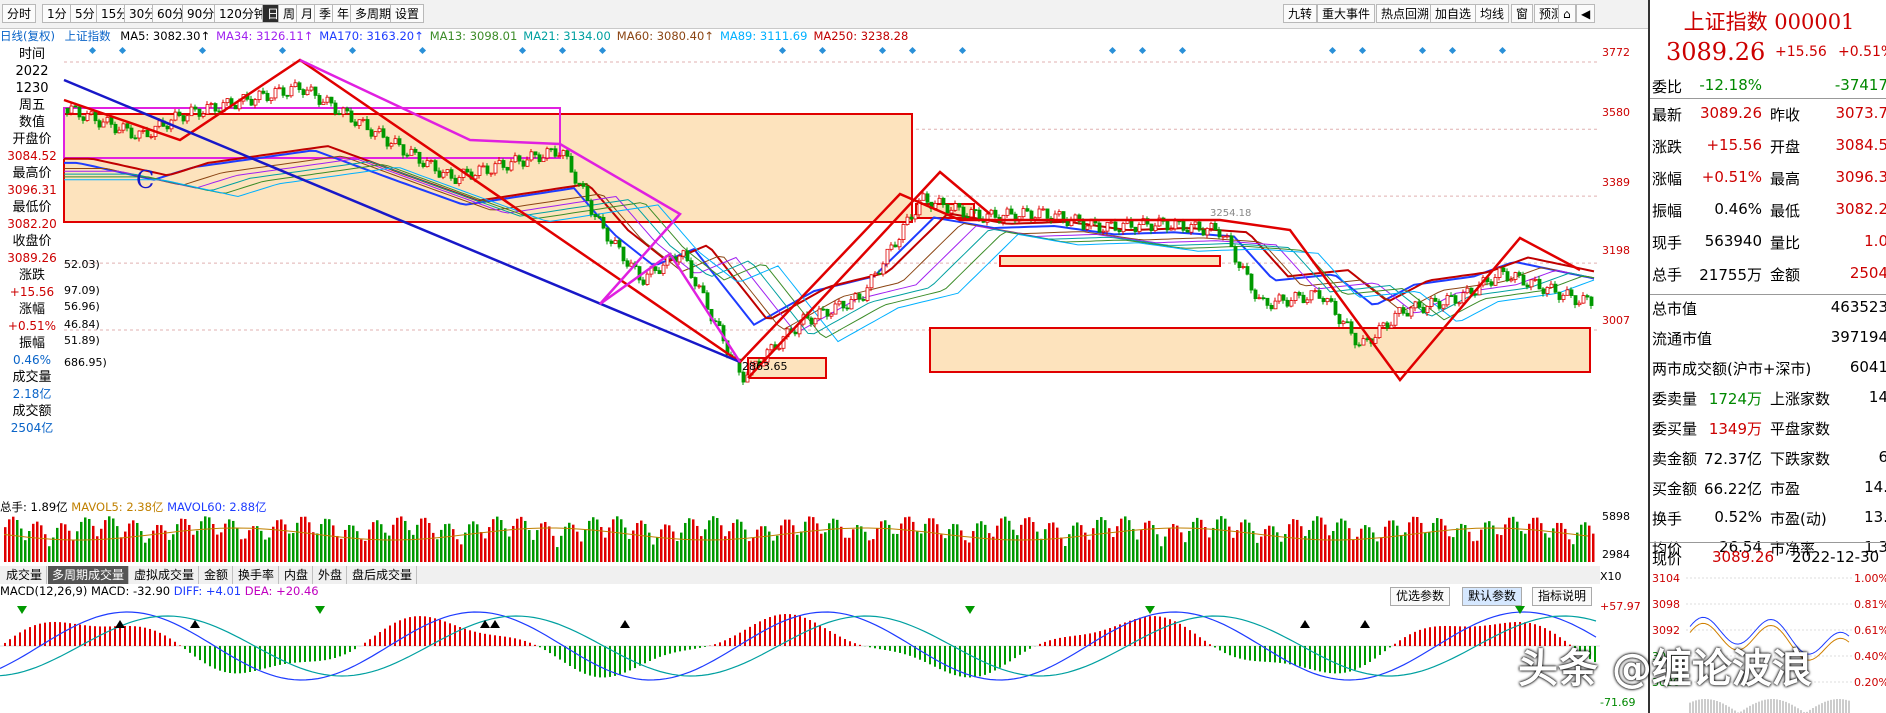  Describe the element at coordinates (85, 13) in the screenshot. I see `period-tab-2: 5分` at that location.